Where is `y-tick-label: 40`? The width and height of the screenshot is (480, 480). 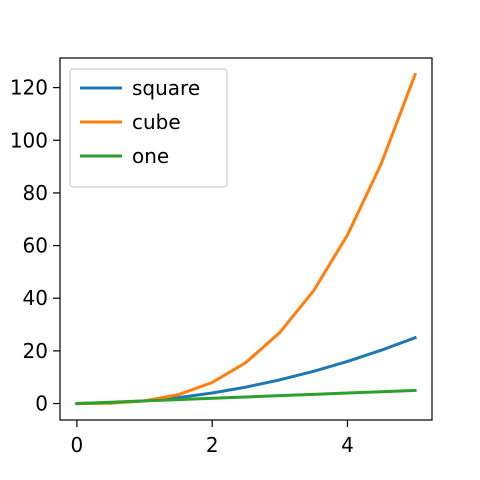
y-tick-label: 40 is located at coordinates (35, 298).